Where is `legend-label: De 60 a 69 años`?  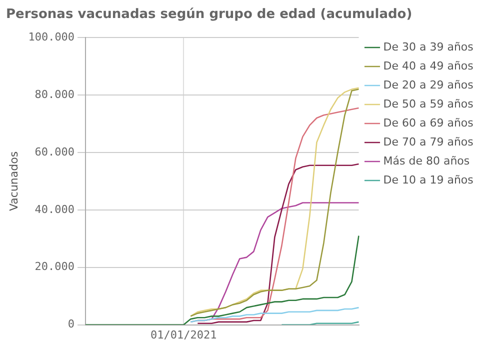 legend-label: De 60 a 69 años is located at coordinates (428, 123).